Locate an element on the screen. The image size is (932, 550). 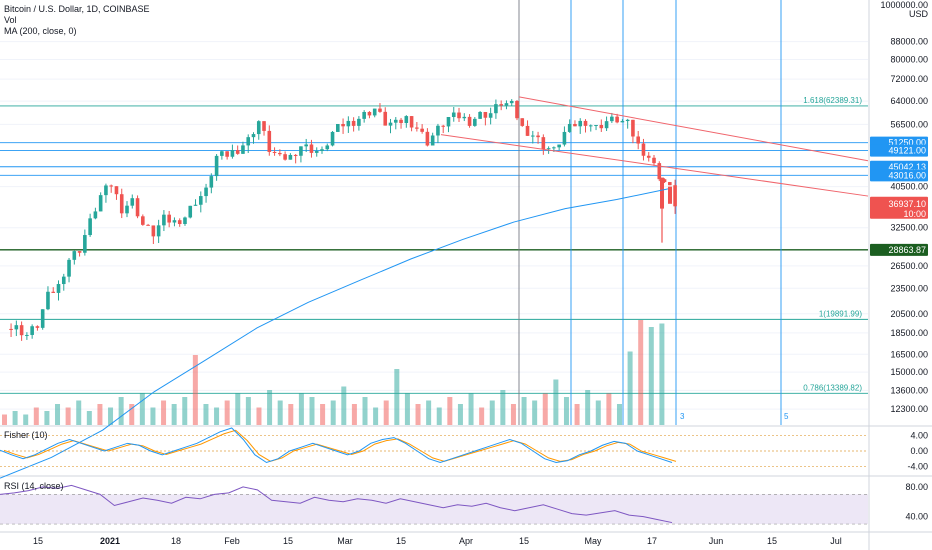
price-axis-tick: 12300.00 is located at coordinates (909, 409).